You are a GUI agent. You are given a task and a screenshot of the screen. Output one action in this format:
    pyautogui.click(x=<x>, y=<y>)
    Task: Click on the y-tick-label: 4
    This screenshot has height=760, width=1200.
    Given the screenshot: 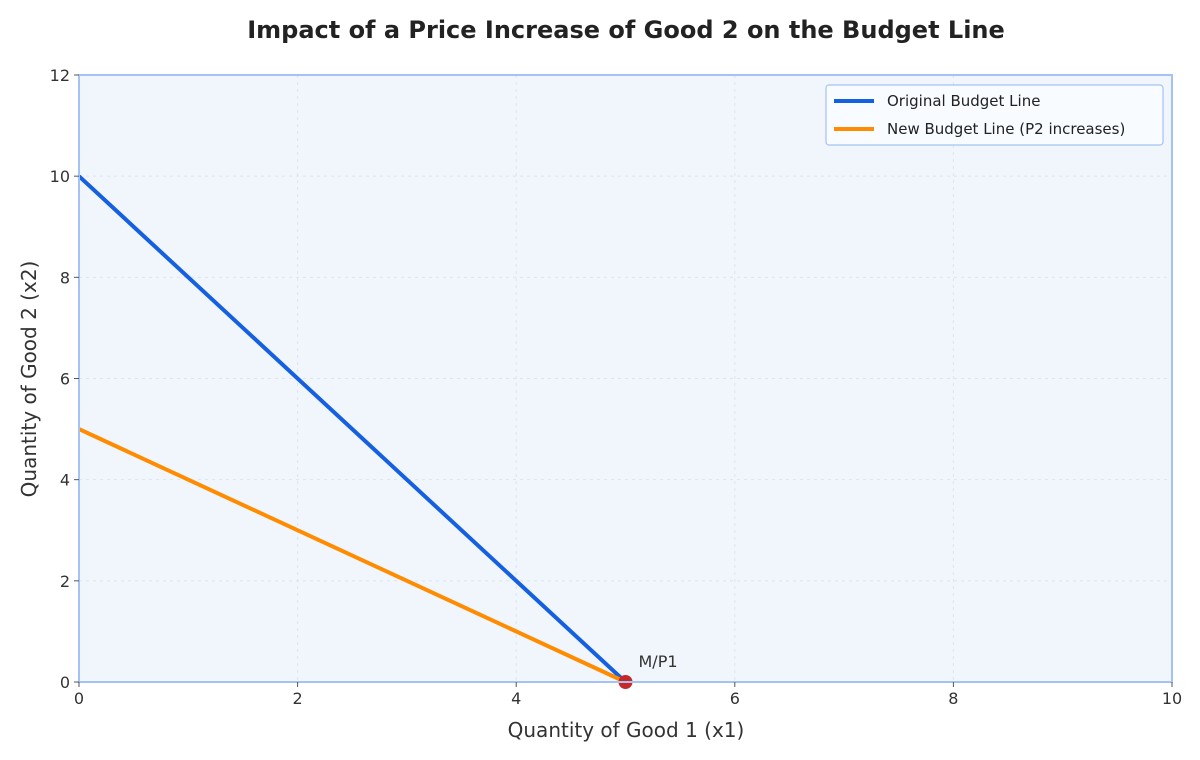 What is the action you would take?
    pyautogui.click(x=65, y=480)
    